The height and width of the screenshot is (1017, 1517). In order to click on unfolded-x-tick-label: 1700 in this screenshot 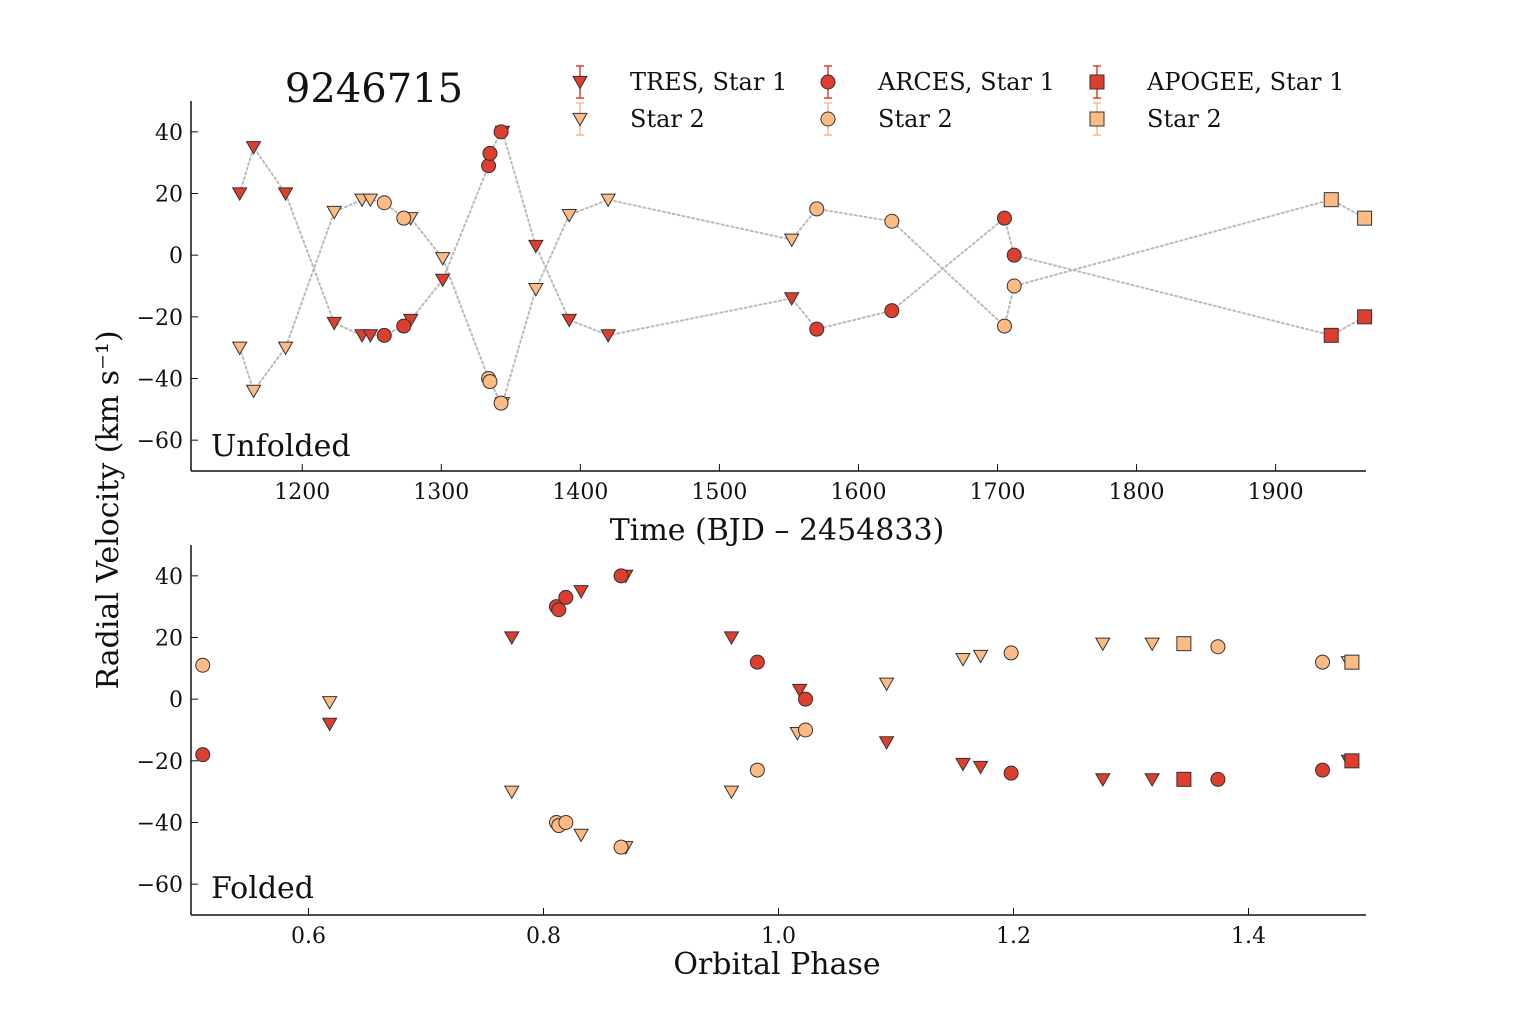, I will do `click(998, 492)`.